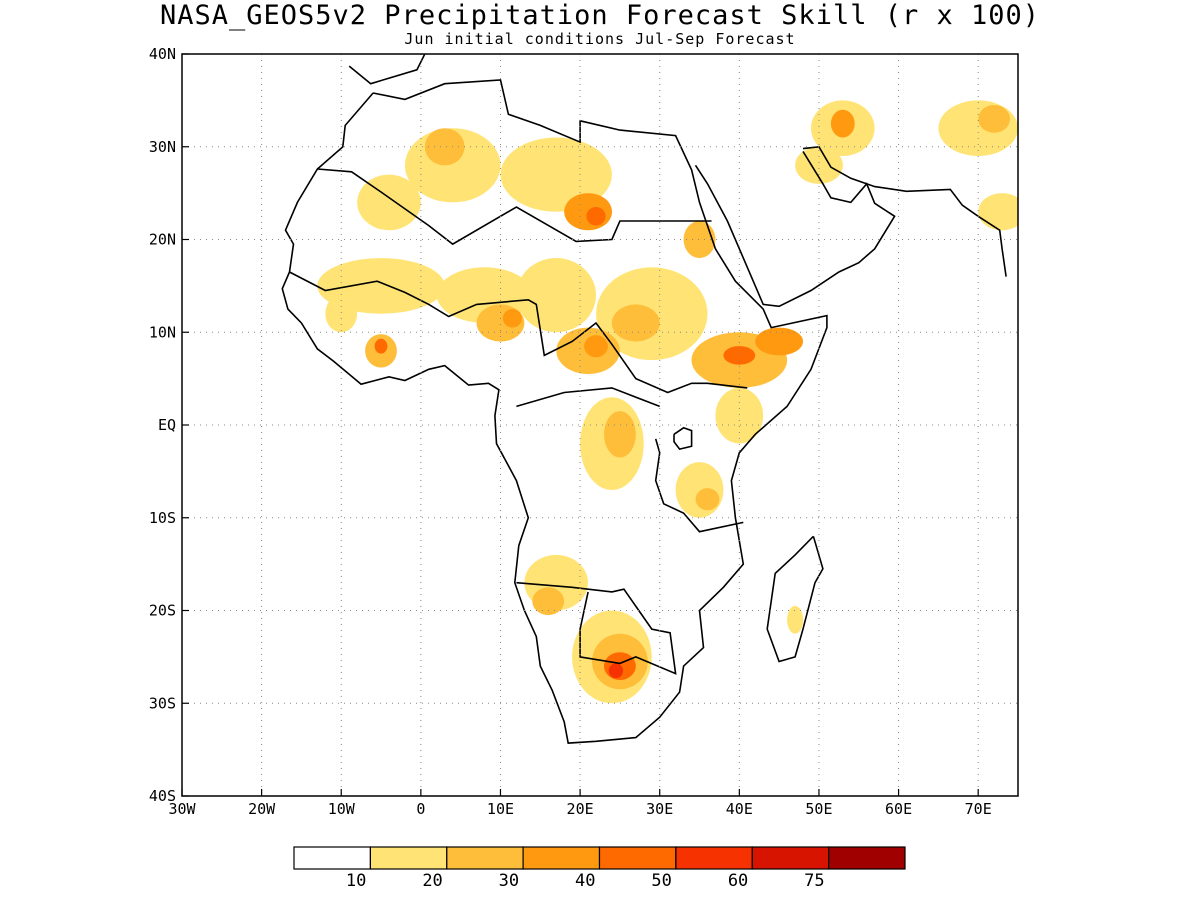  I want to click on lon-tick-label: 30W, so click(182, 809).